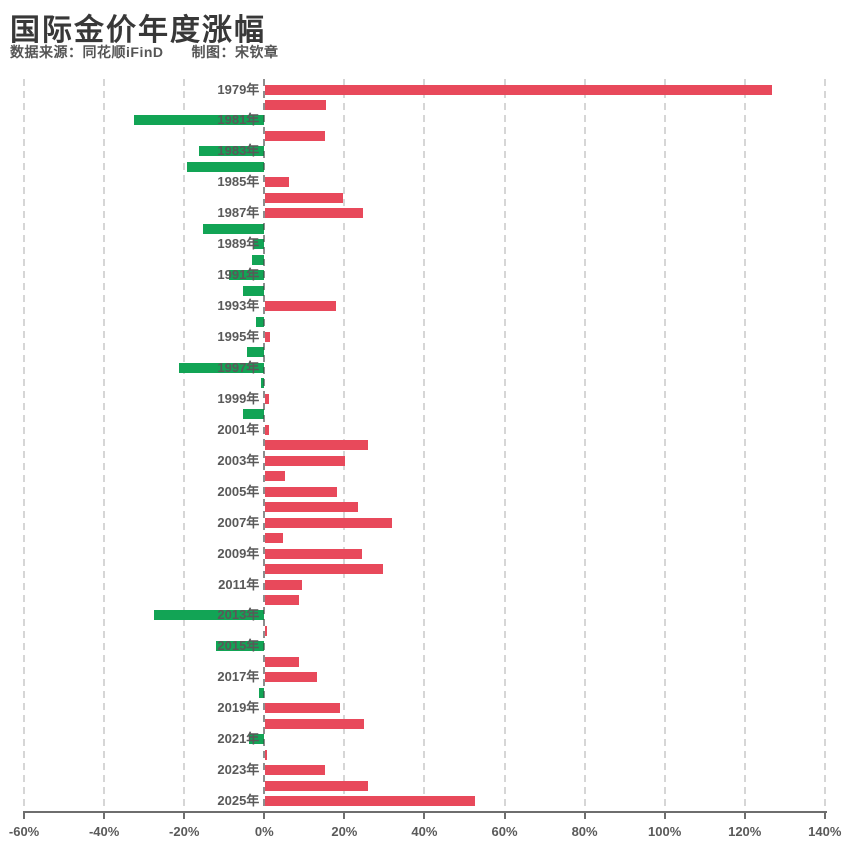  Describe the element at coordinates (825, 831) in the screenshot. I see `x-tick-label: 140%` at that location.